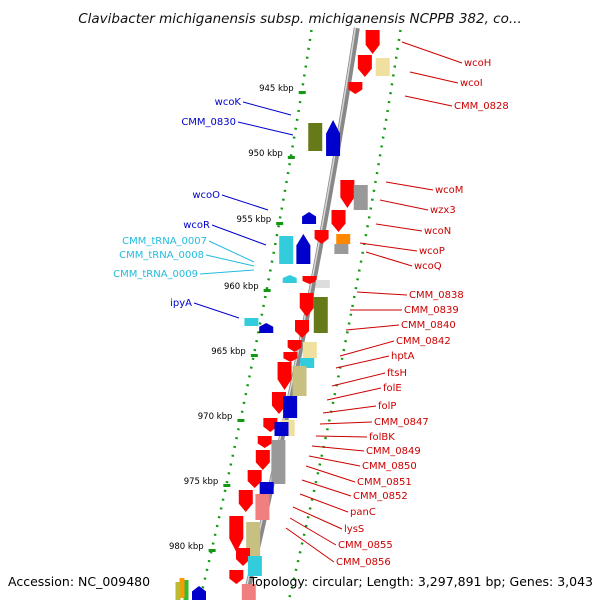 The height and width of the screenshot is (600, 600). I want to click on tick-label-6: 970 kbp, so click(215, 417).